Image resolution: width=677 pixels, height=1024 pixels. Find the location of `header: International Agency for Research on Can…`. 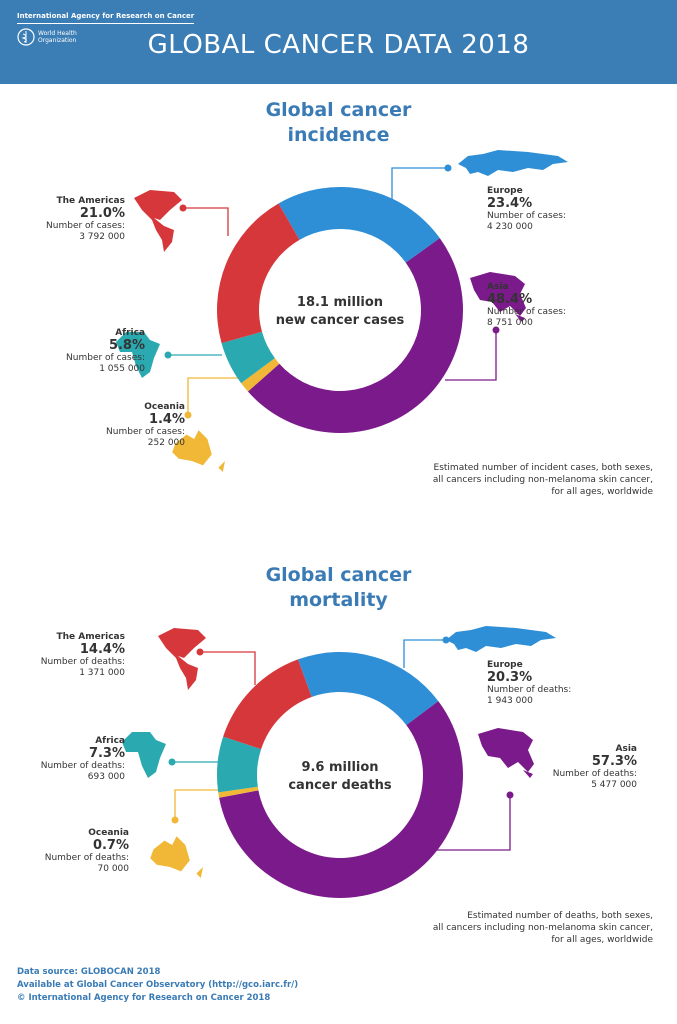

header: International Agency for Research on Can… is located at coordinates (338, 42).